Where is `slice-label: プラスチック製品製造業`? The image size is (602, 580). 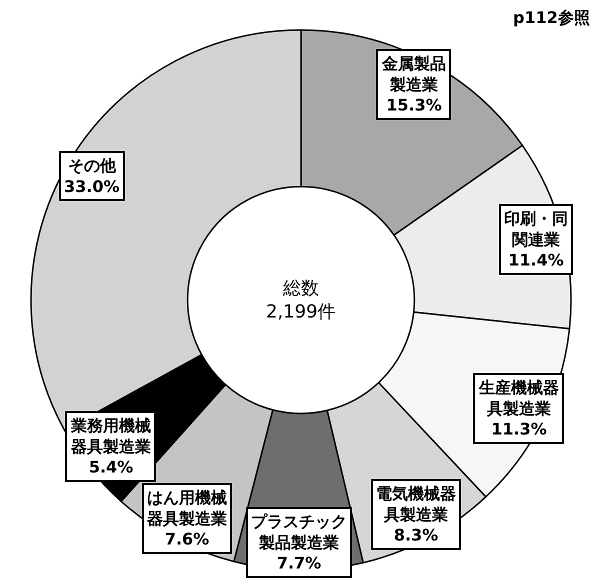 slice-label: プラスチック製品製造業 is located at coordinates (299, 532).